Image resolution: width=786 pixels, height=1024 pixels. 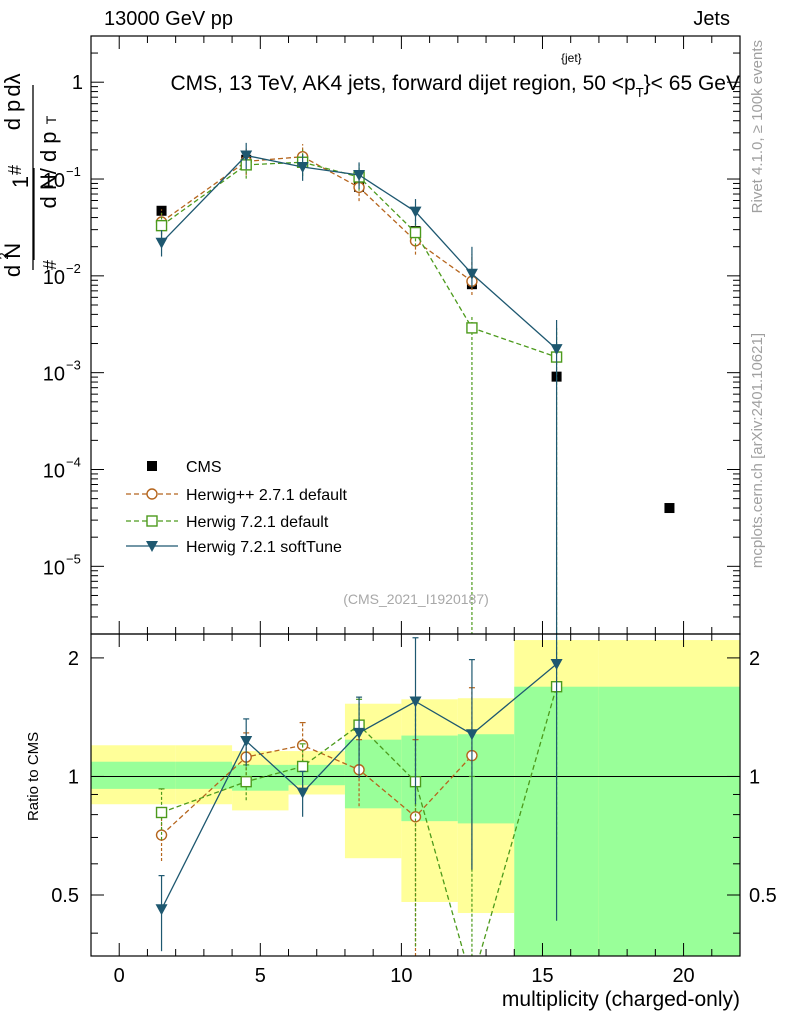 I want to click on upper-y-axis-label: 1d N/ d p # T # d N d p dλ 2, so click(x=30, y=175).